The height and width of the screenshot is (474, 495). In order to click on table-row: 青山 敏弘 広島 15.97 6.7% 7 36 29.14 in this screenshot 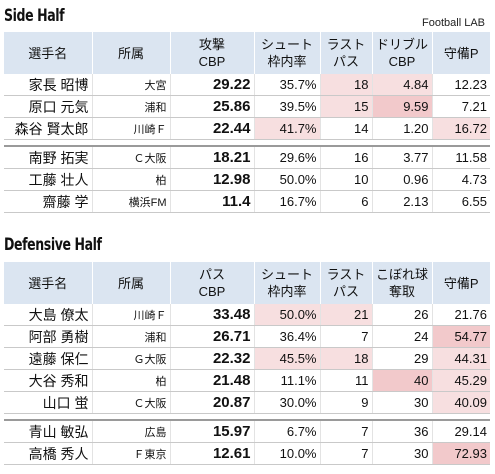, I will do `click(247, 431)`.